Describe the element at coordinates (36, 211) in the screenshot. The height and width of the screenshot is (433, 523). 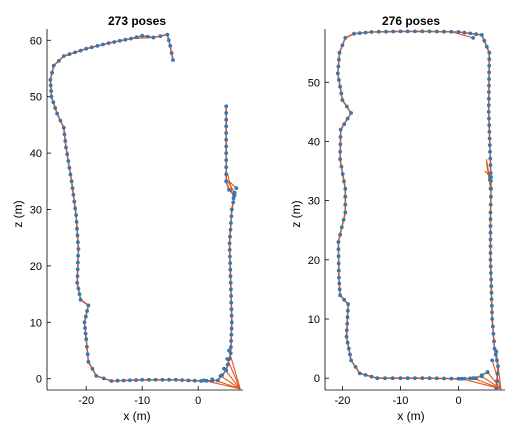
I see `left-y-tick-label: 30` at that location.